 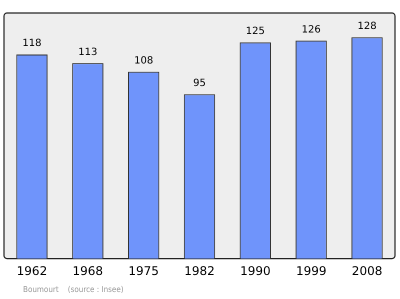 I want to click on data-label: 95, so click(x=199, y=83).